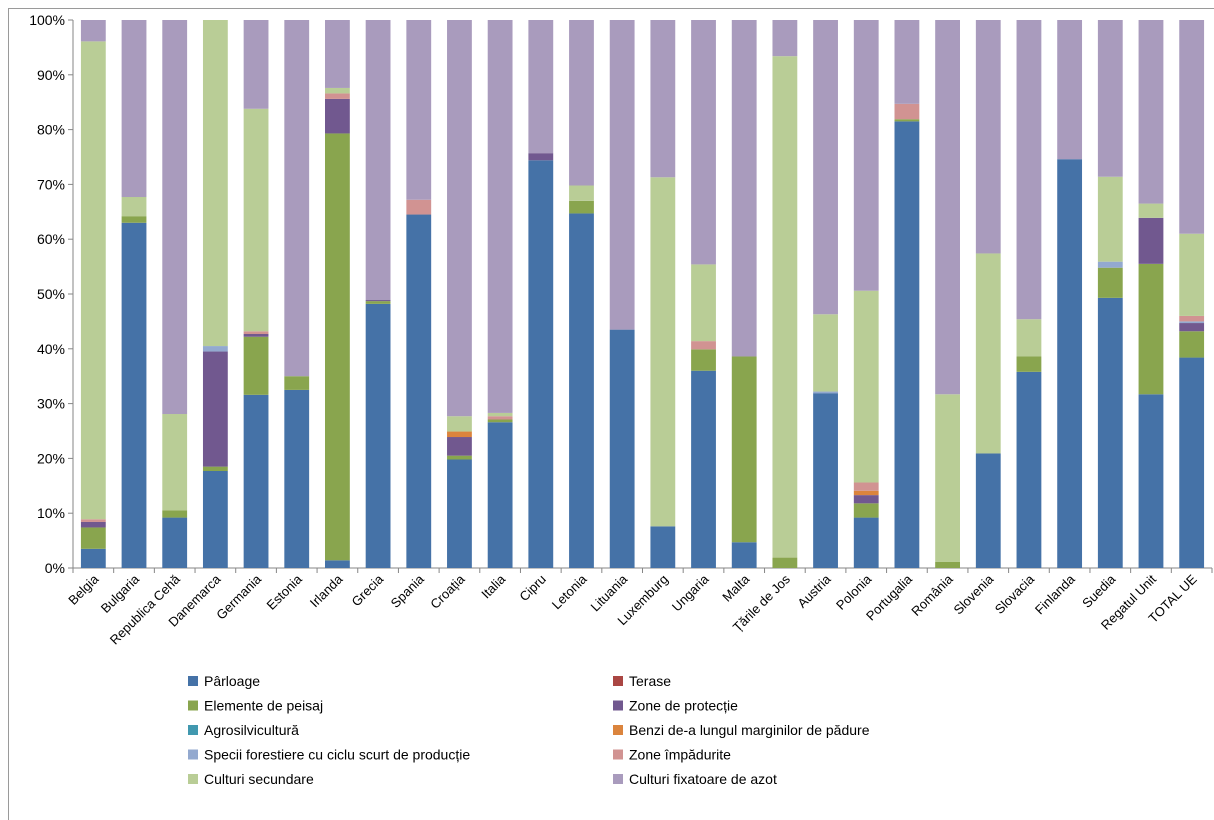 Image resolution: width=1214 pixels, height=820 pixels. What do you see at coordinates (408, 591) in the screenshot?
I see `x-tick-label: Spania` at bounding box center [408, 591].